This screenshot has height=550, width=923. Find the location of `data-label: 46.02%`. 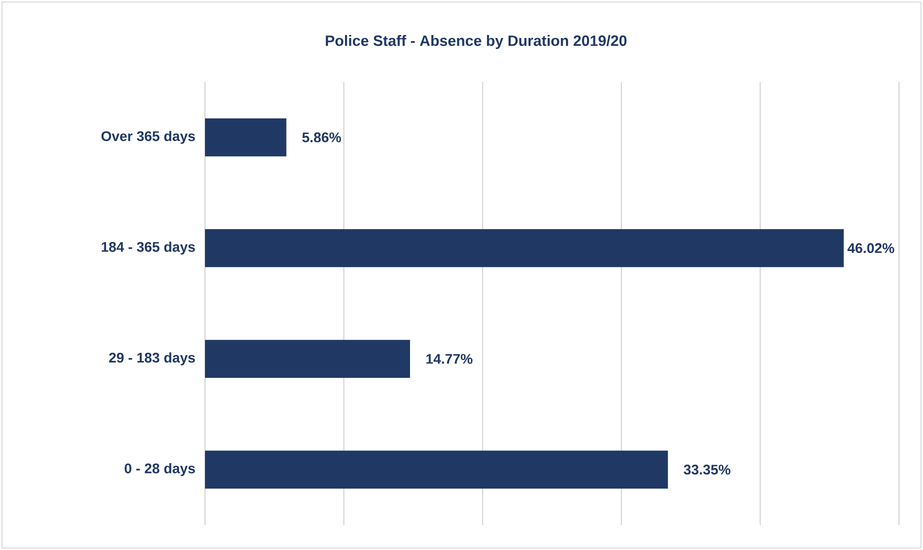

data-label: 46.02% is located at coordinates (871, 248).